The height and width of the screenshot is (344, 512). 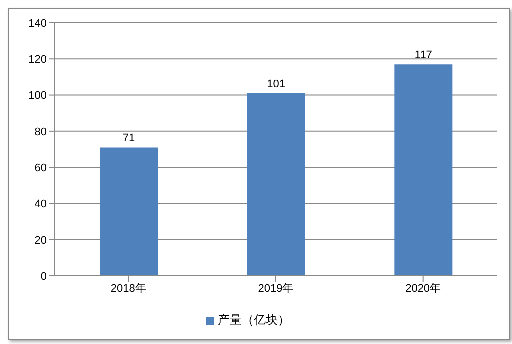 What do you see at coordinates (423, 56) in the screenshot?
I see `data-label: 117` at bounding box center [423, 56].